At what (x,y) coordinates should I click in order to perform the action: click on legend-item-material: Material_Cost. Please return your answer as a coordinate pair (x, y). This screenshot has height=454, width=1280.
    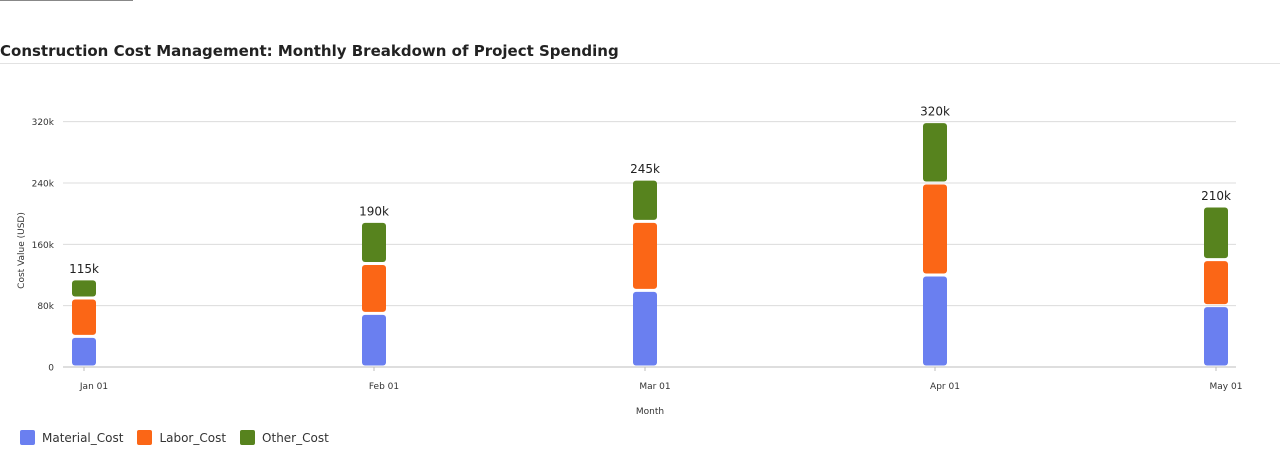
    Looking at the image, I should click on (71, 437).